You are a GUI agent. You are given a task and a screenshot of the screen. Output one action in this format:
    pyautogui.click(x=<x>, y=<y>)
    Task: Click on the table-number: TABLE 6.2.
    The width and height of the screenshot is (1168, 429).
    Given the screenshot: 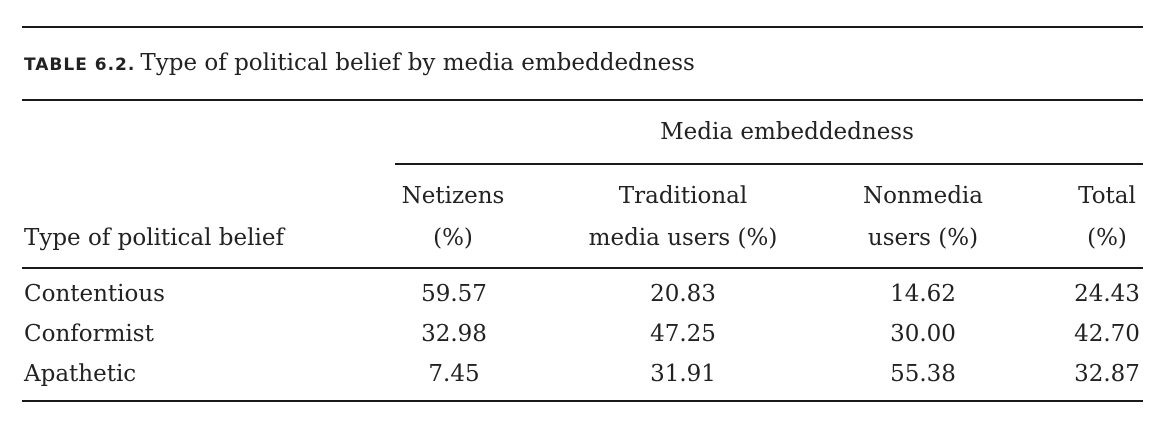 What is the action you would take?
    pyautogui.click(x=80, y=65)
    